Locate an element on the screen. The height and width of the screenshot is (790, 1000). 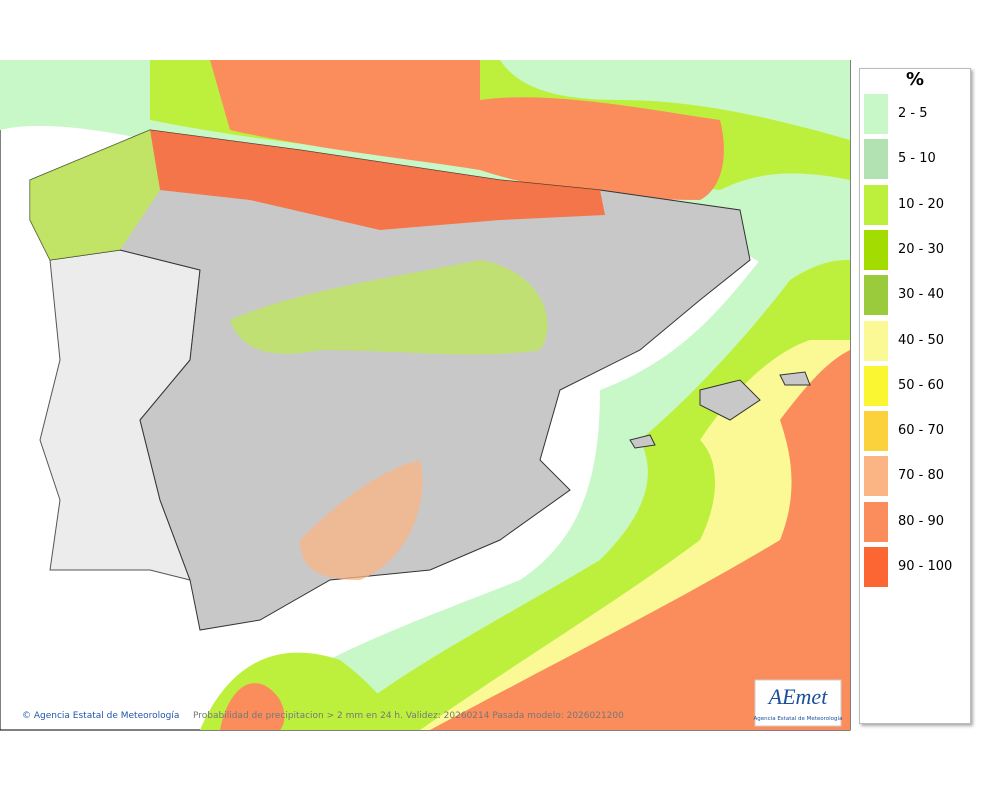
legend-label: 80 - 90 is located at coordinates (921, 521).